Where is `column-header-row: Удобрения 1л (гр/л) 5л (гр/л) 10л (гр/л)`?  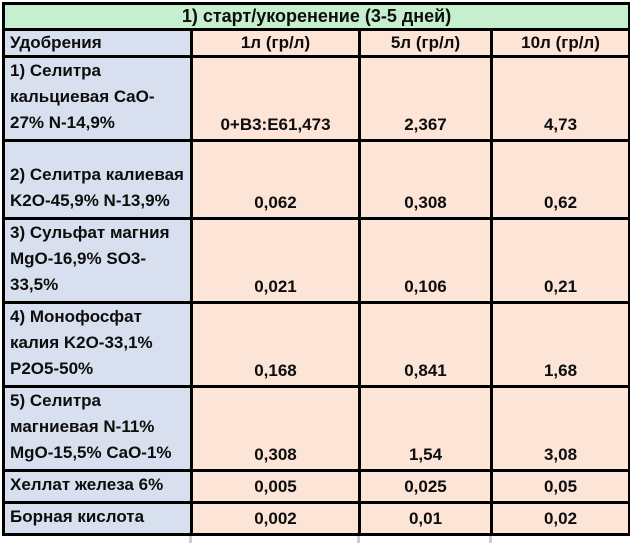 column-header-row: Удобрения 1л (гр/л) 5л (гр/л) 10л (гр/л) is located at coordinates (316, 43).